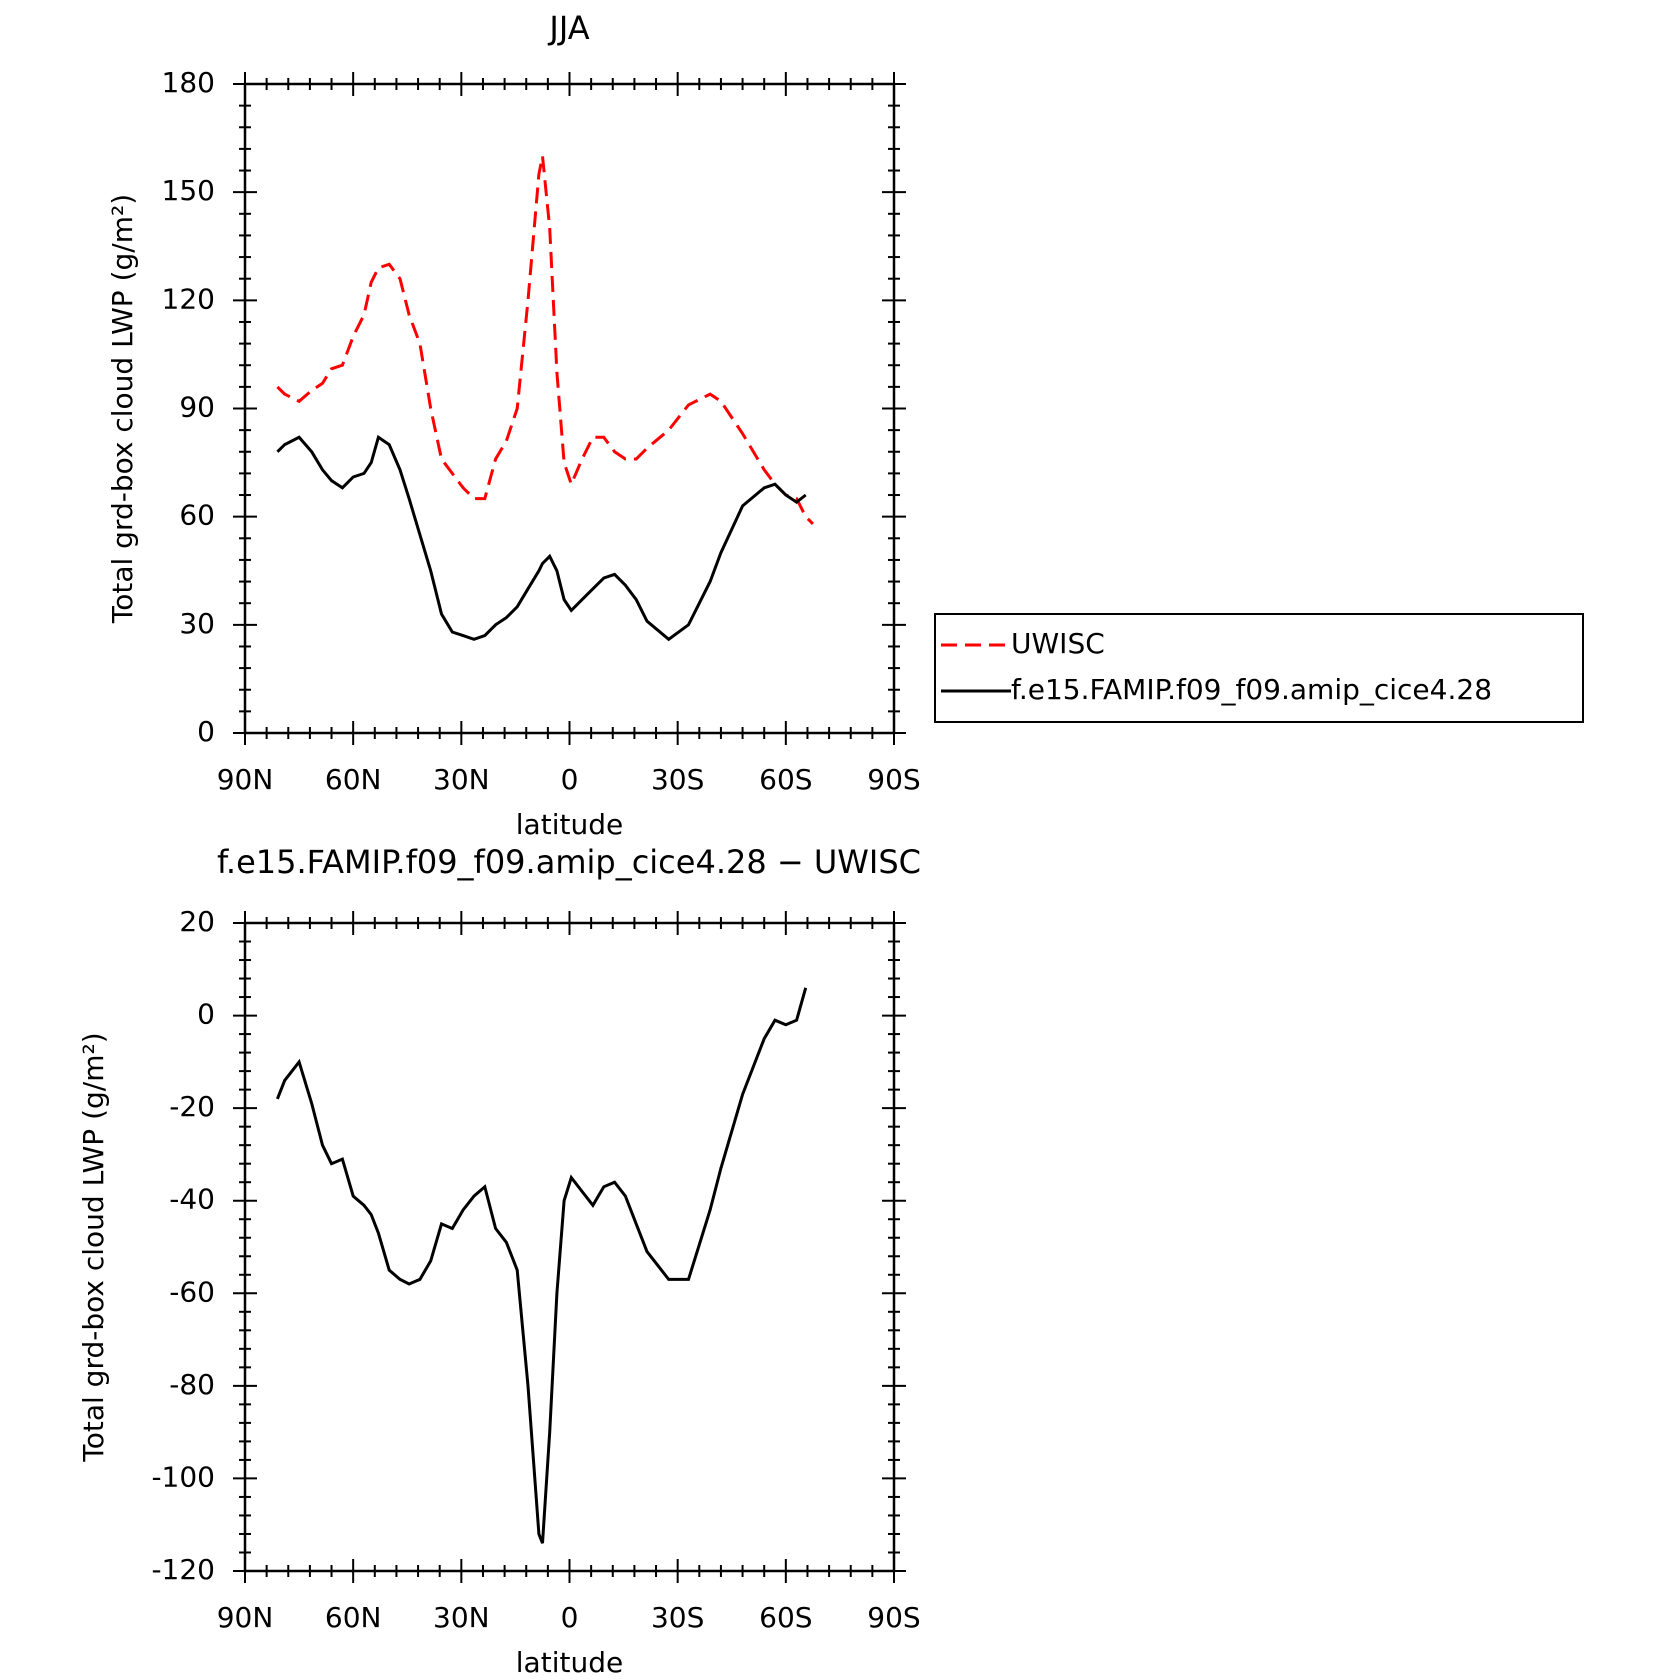 The image size is (1680, 1680). What do you see at coordinates (1058, 643) in the screenshot?
I see `legend-label: UWISC` at bounding box center [1058, 643].